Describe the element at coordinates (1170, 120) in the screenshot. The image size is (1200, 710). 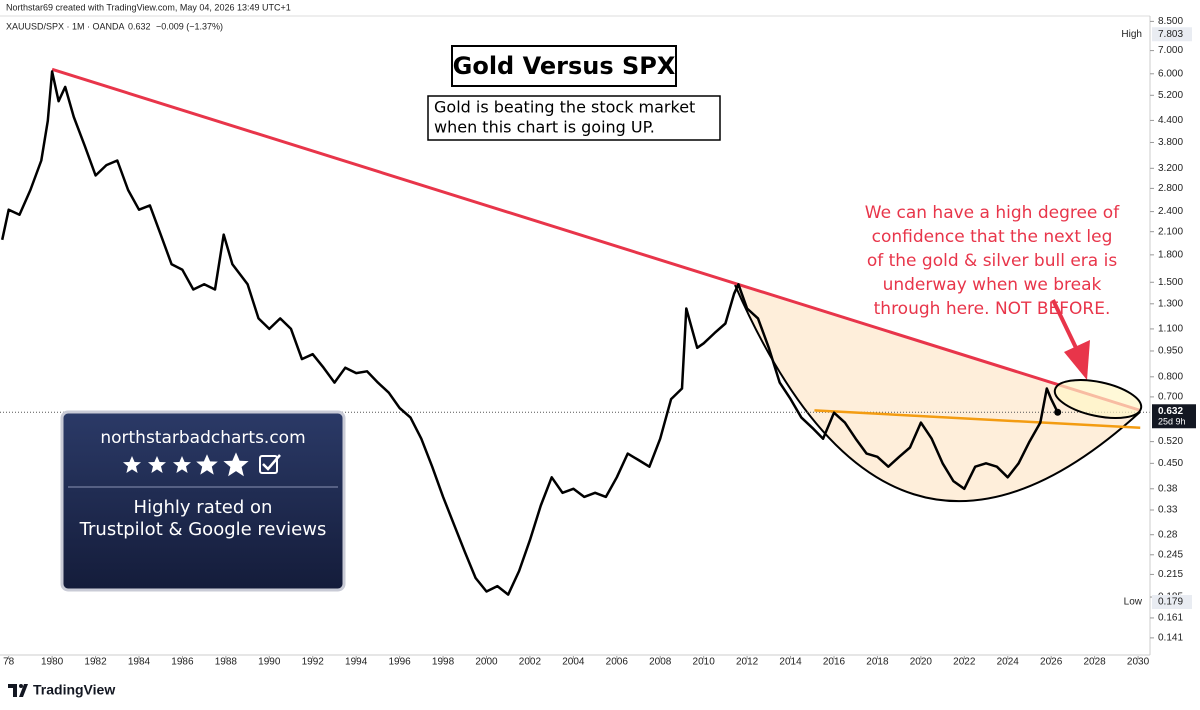
I see `y-tick-label: 4.400` at that location.